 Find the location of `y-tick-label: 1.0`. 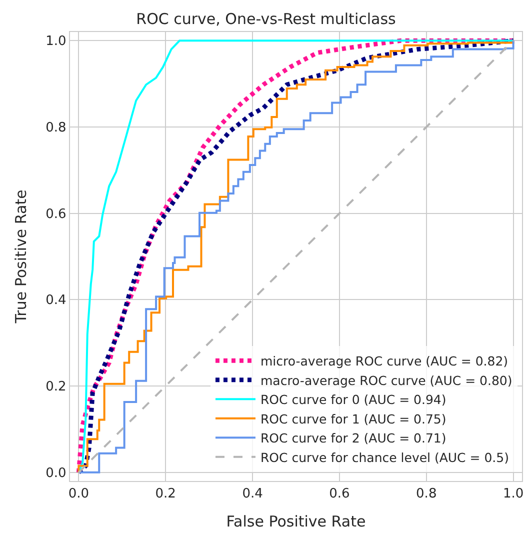

y-tick-label: 1.0 is located at coordinates (56, 42).